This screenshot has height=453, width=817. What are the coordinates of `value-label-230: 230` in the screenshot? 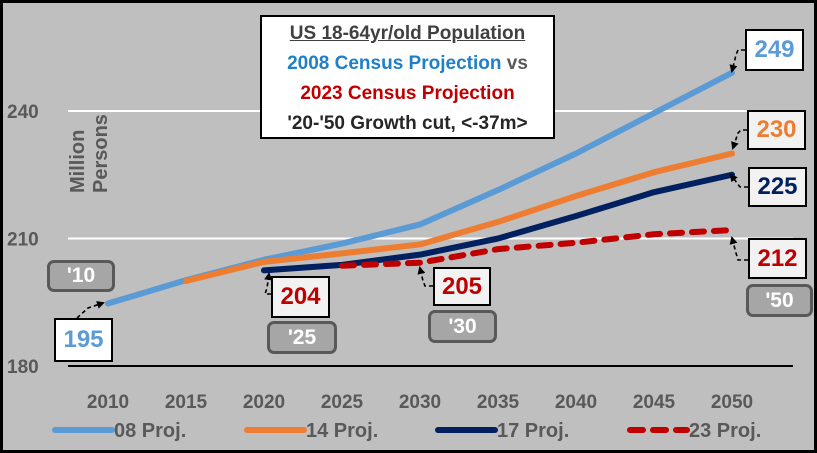 It's located at (776, 130).